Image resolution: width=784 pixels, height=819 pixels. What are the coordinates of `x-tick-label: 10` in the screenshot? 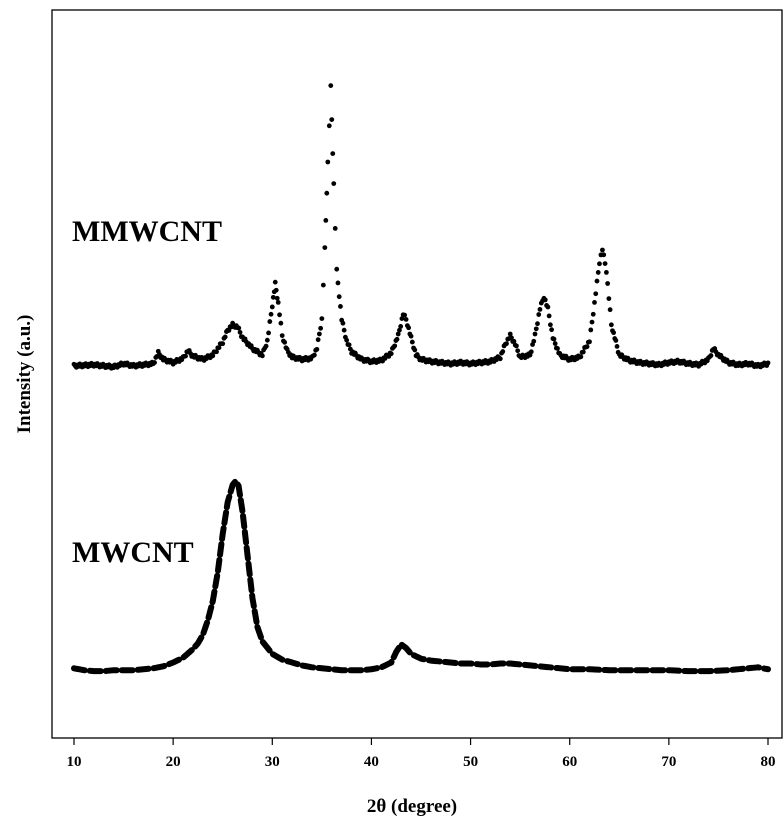 It's located at (74, 762).